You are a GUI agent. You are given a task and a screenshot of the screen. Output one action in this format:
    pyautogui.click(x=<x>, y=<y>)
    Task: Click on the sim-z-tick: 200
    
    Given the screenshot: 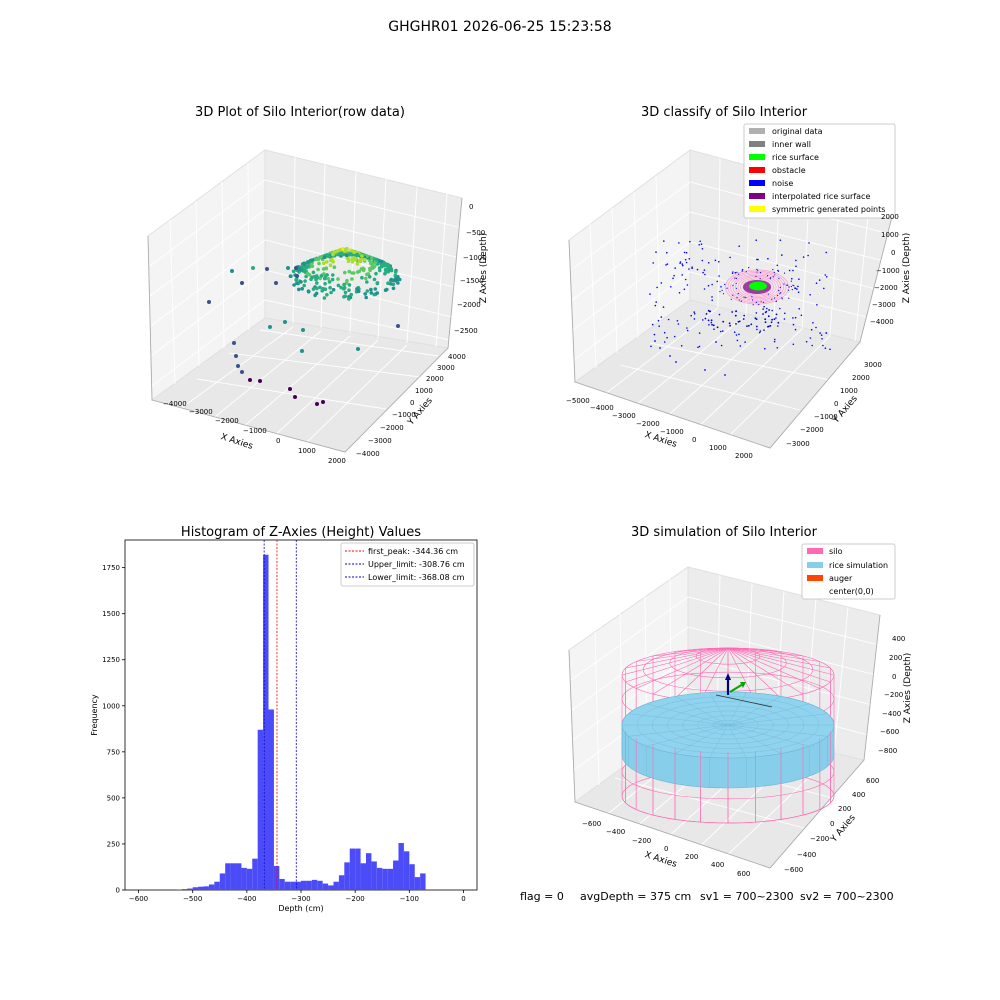 What is the action you would take?
    pyautogui.click(x=895, y=658)
    